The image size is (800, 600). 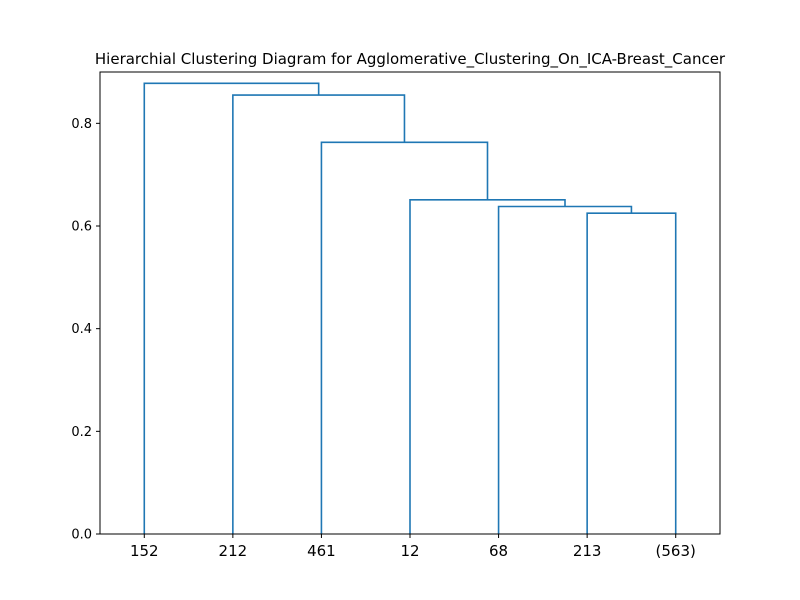 I want to click on y-tick-label: 0.2, so click(x=81, y=432).